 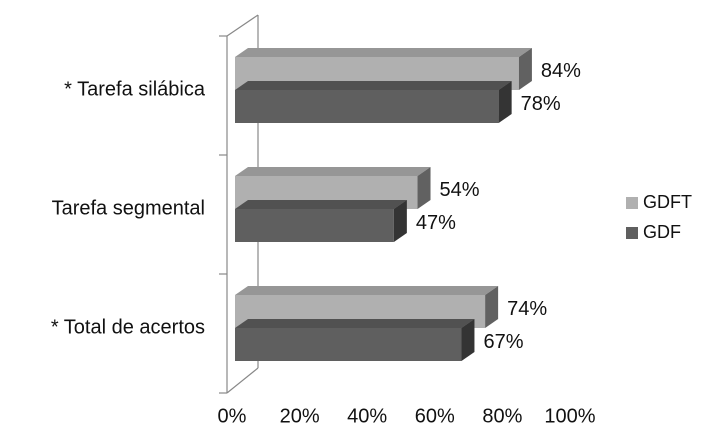 I want to click on x-tick-label-5: 100%, so click(x=569, y=416).